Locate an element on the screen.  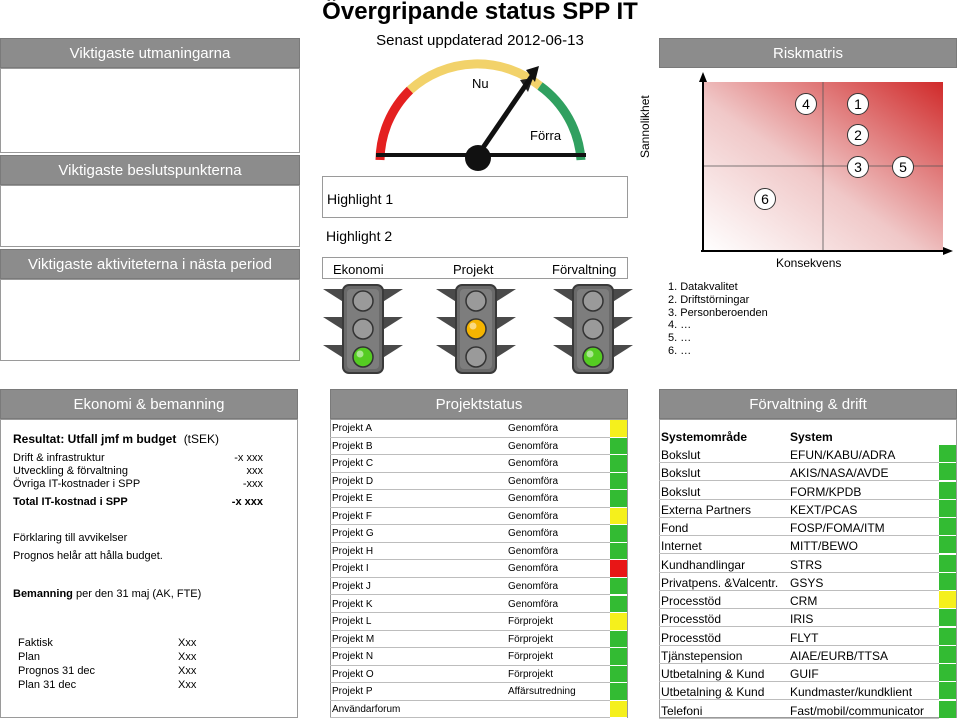
system-row: Bokslut AKIS/NASA/AVDE is located at coordinates (808, 472).